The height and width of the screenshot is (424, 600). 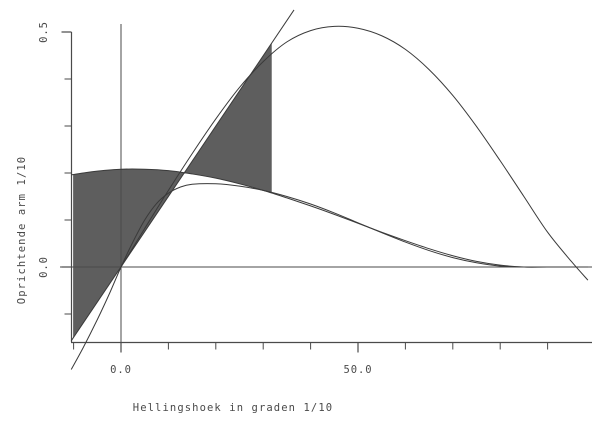 I want to click on y-tick-label-top: 0.5, so click(x=44, y=32).